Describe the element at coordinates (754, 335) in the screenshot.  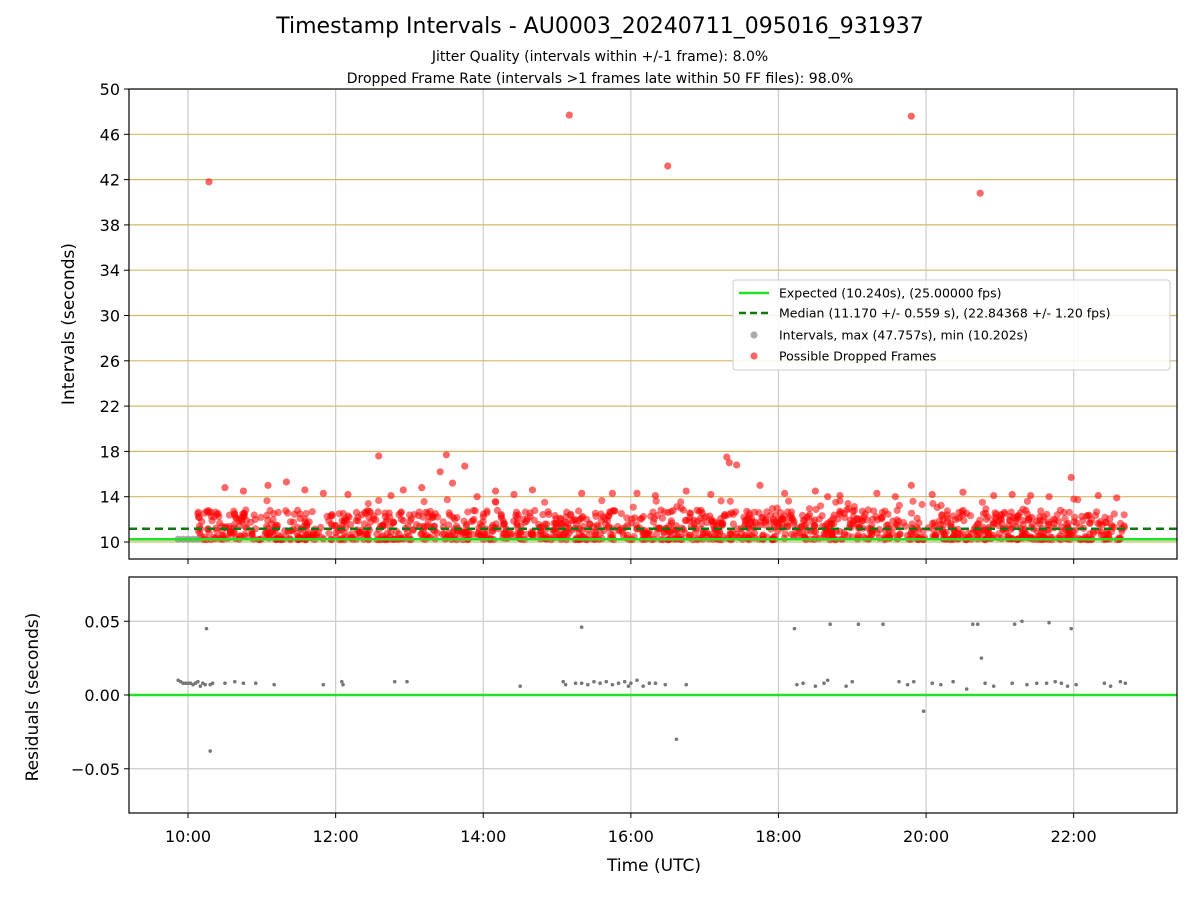
I see `legend-intervals-swatch` at that location.